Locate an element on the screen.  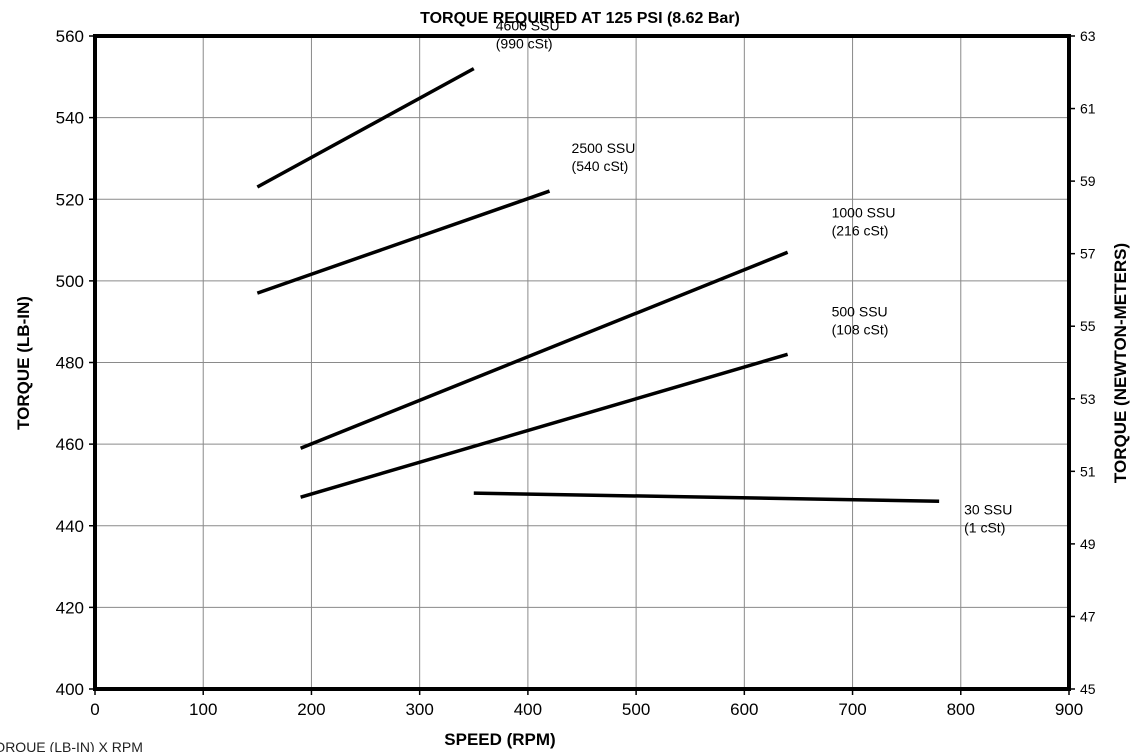
chart-caption: TORQUE (LB-IN) X RPM is located at coordinates (71, 745).